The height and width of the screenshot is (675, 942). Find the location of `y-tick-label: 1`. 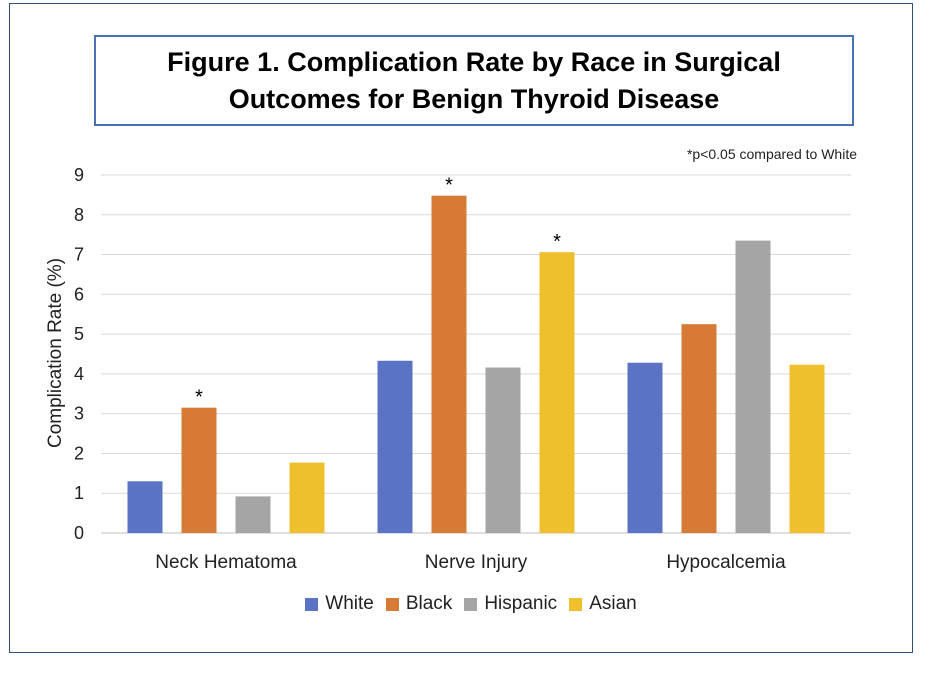

y-tick-label: 1 is located at coordinates (79, 493).